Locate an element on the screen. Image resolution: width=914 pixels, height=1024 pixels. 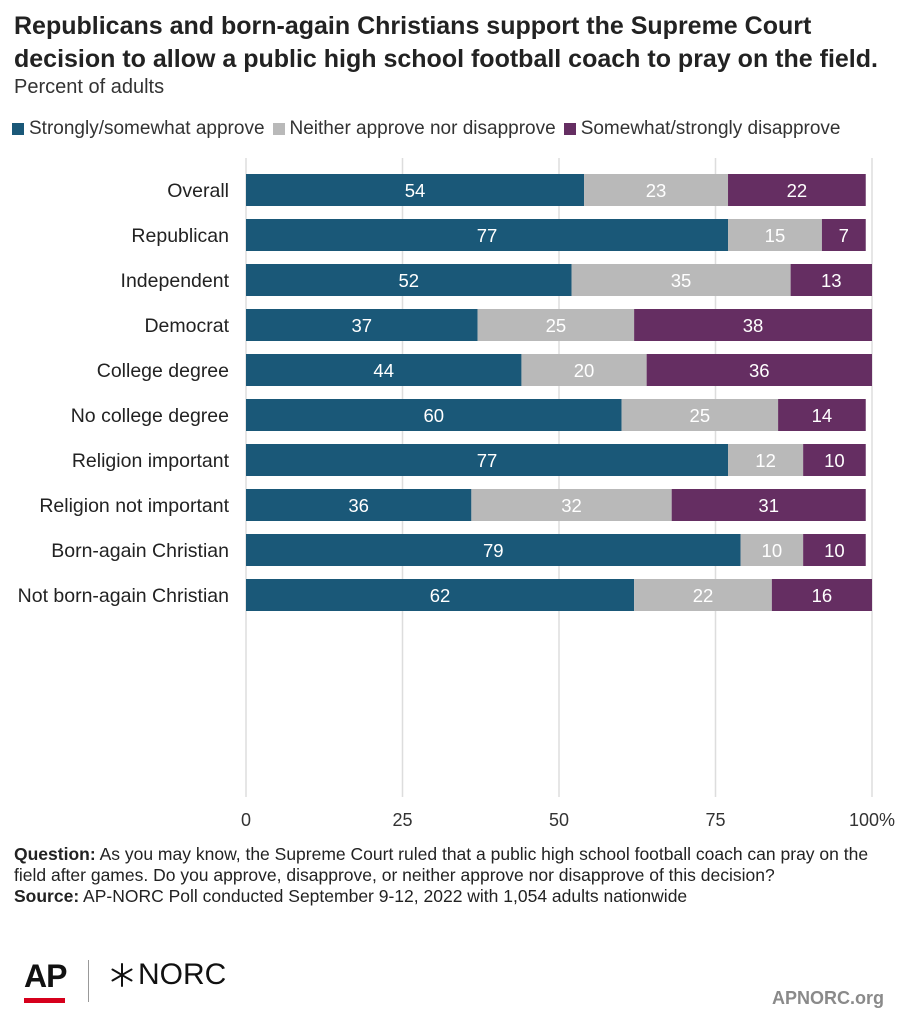
norc-logo-text: NORC is located at coordinates (182, 974).